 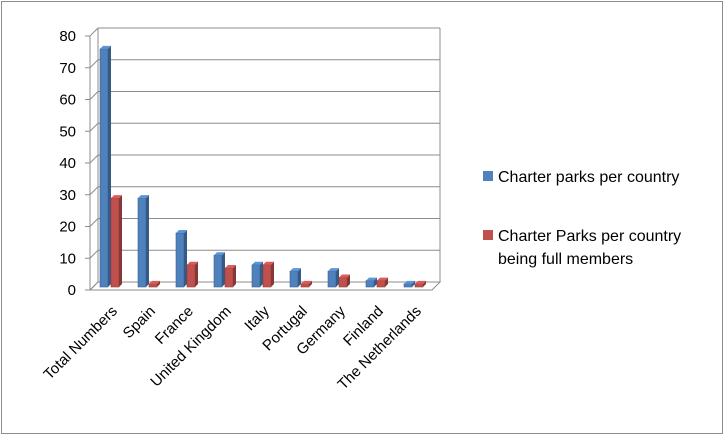 I want to click on y-tick-label: 30, so click(x=67, y=195).